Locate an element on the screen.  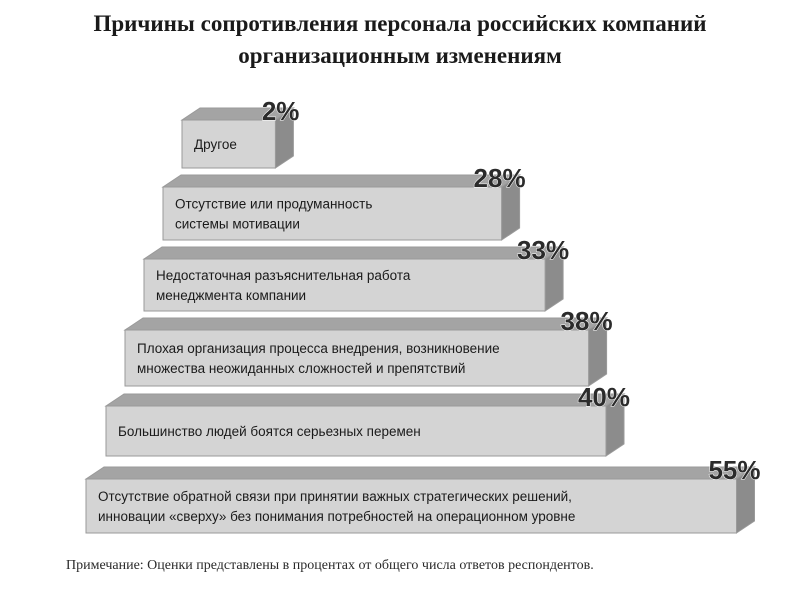
category-label: Отсутствие или продуманность is located at coordinates (273, 204).